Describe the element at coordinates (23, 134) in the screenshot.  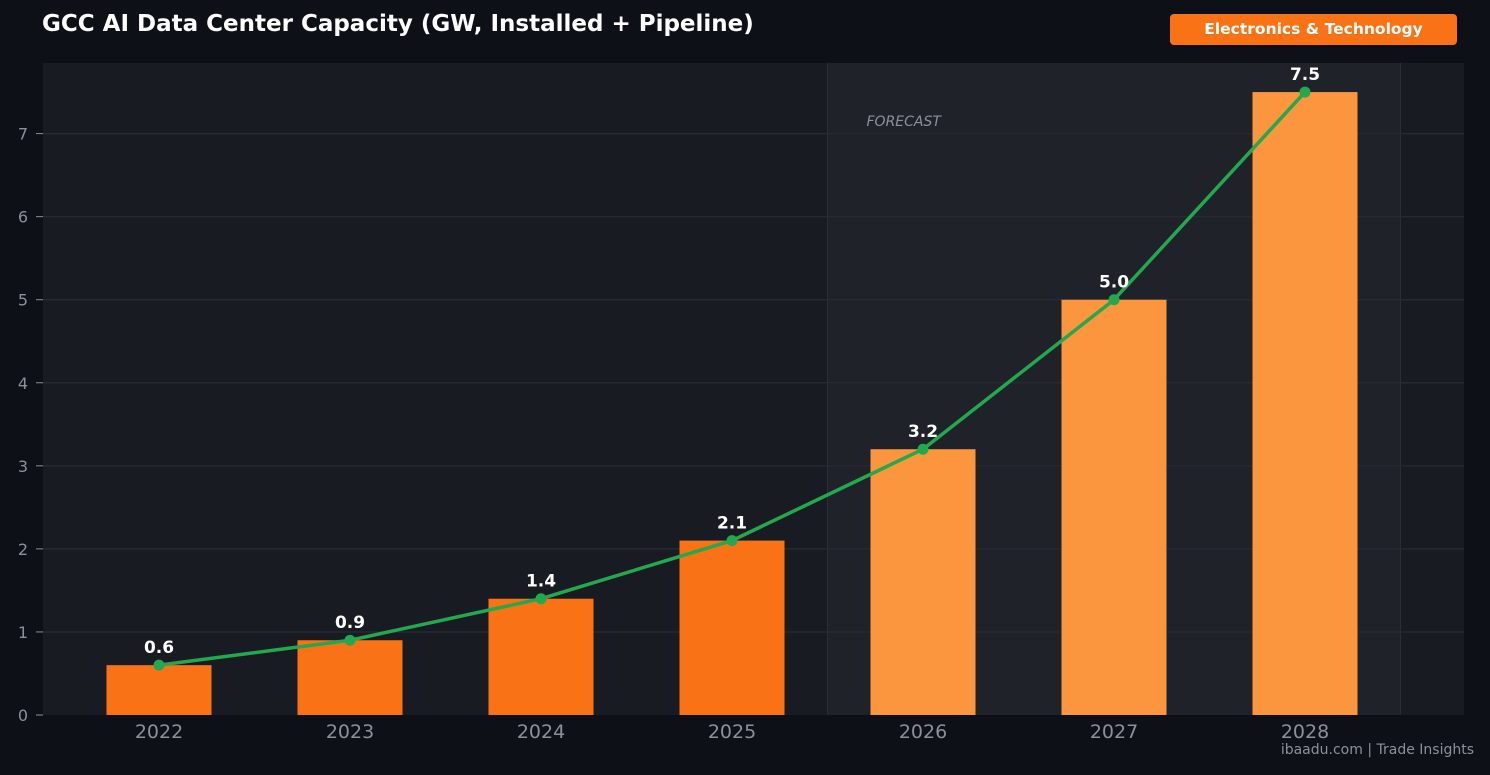
I see `y-tick-label-7: 7` at that location.